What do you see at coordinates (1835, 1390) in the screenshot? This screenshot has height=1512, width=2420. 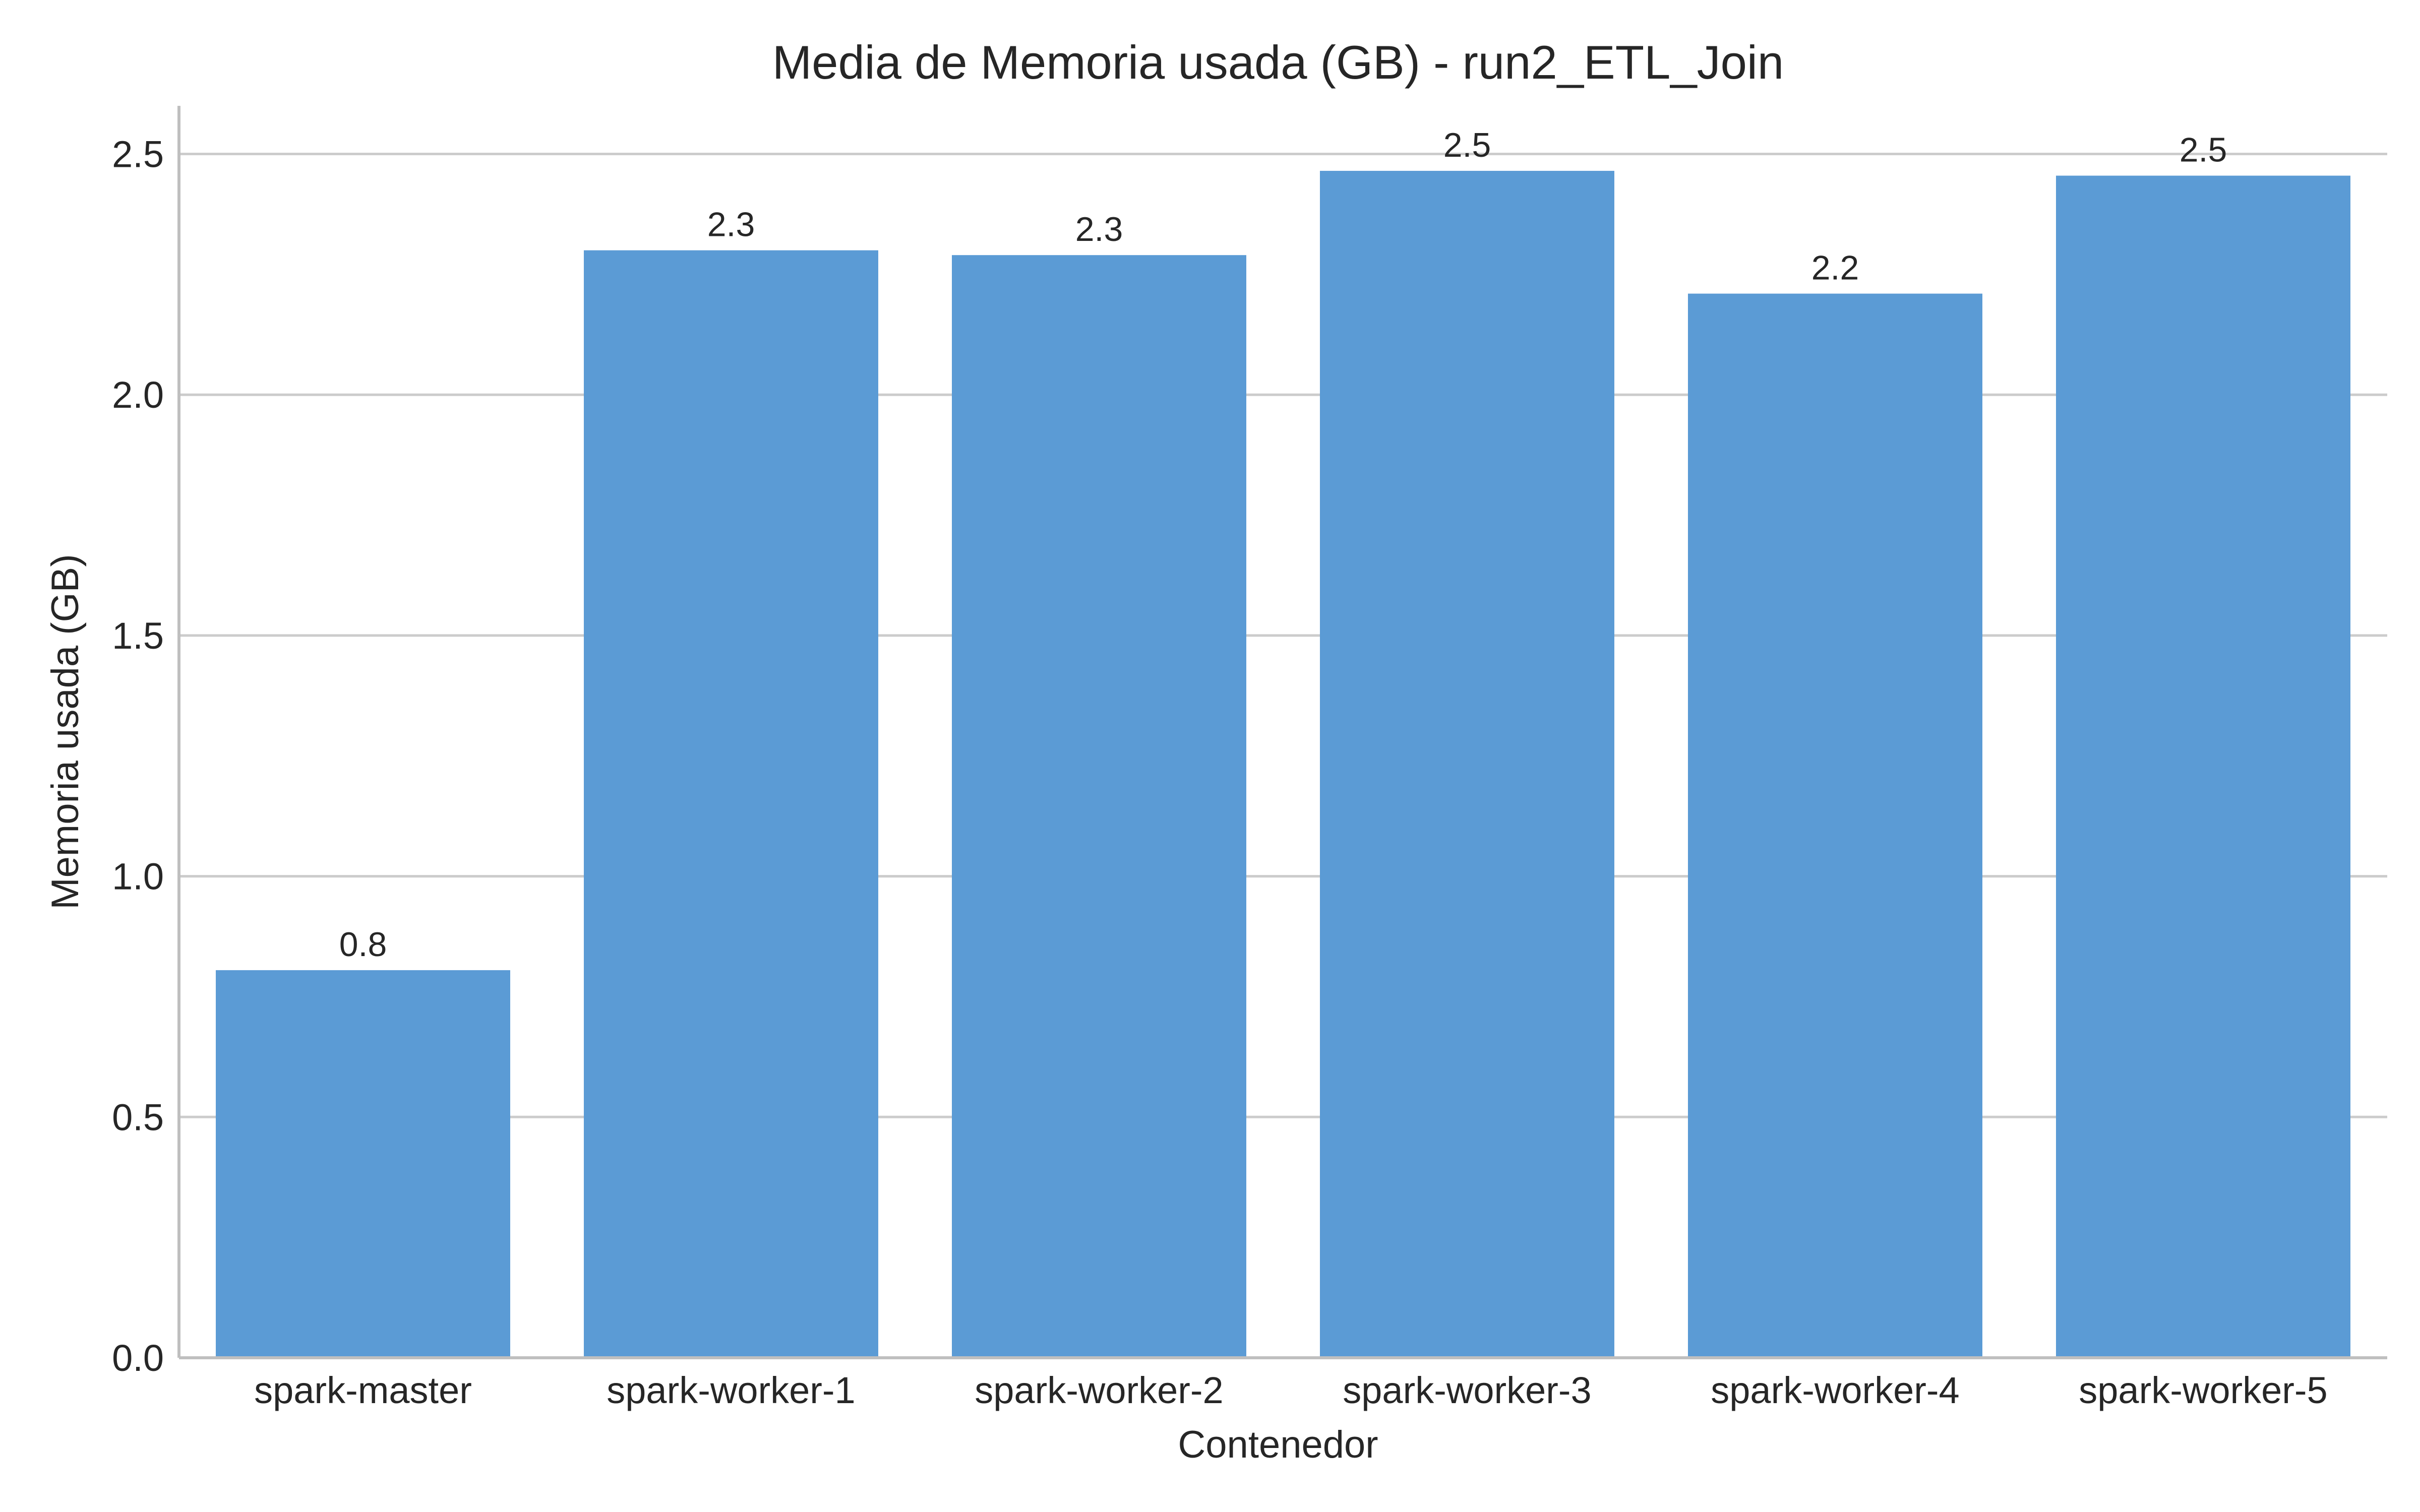 I see `x-tick-label: spark-worker-4` at bounding box center [1835, 1390].